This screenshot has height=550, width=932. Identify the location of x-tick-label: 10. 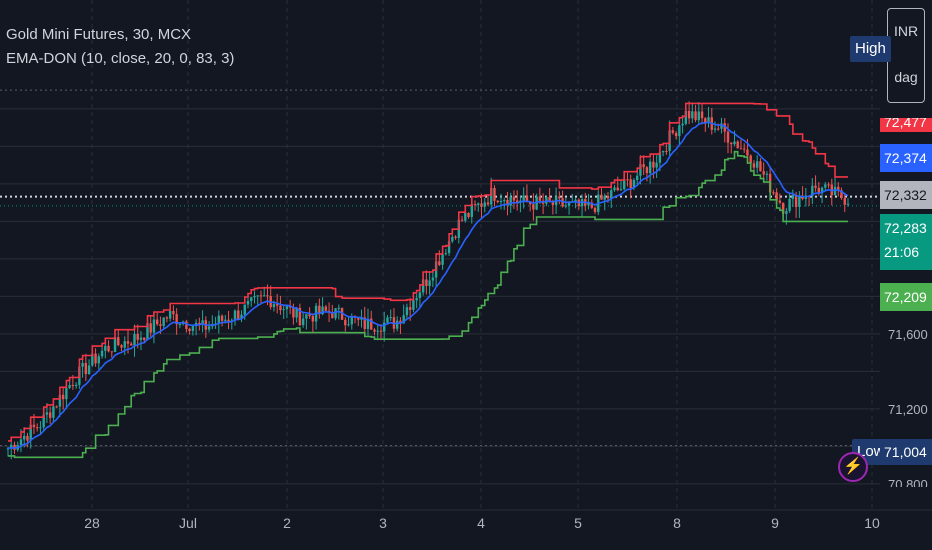
(872, 523).